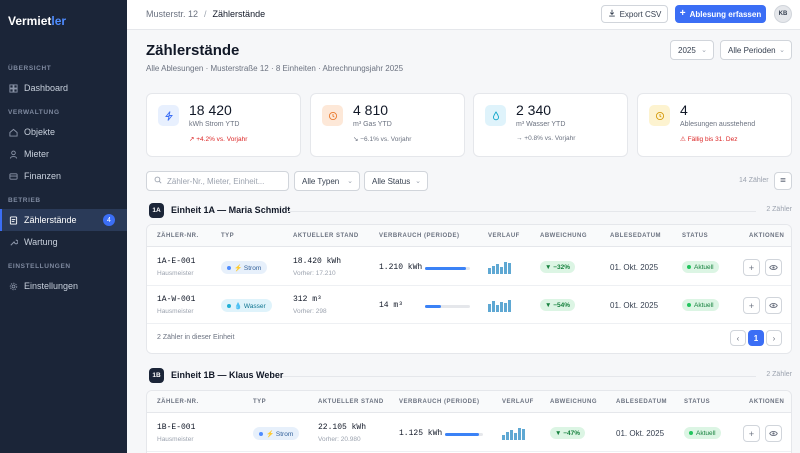  Describe the element at coordinates (469, 211) in the screenshot. I see `unit-header: 1A Einheit 1A — Maria Schmidt 2 Zähler` at that location.